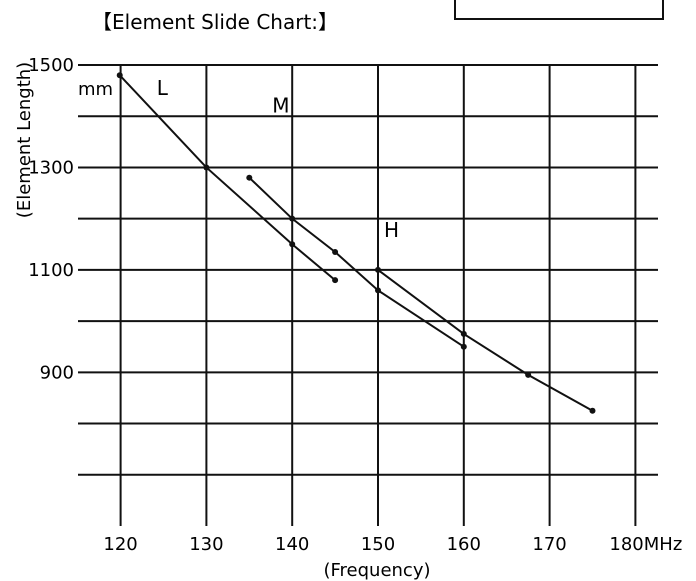 Image resolution: width=696 pixels, height=581 pixels. I want to click on y-unit-label: mm, so click(95, 89).